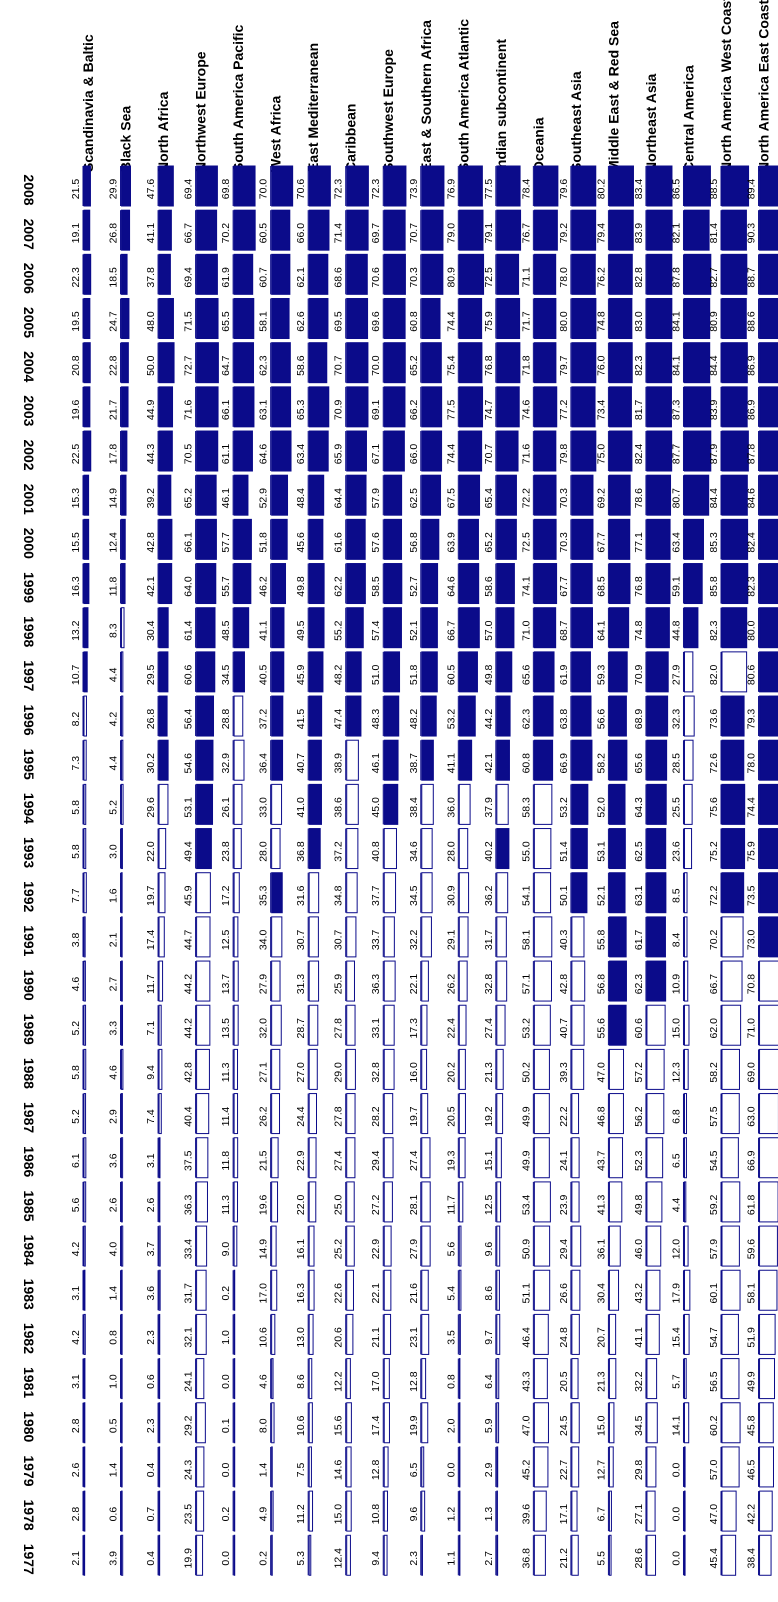 The image size is (778, 1602). What do you see at coordinates (601, 365) in the screenshot?
I see `value-label: 76.0` at bounding box center [601, 365].